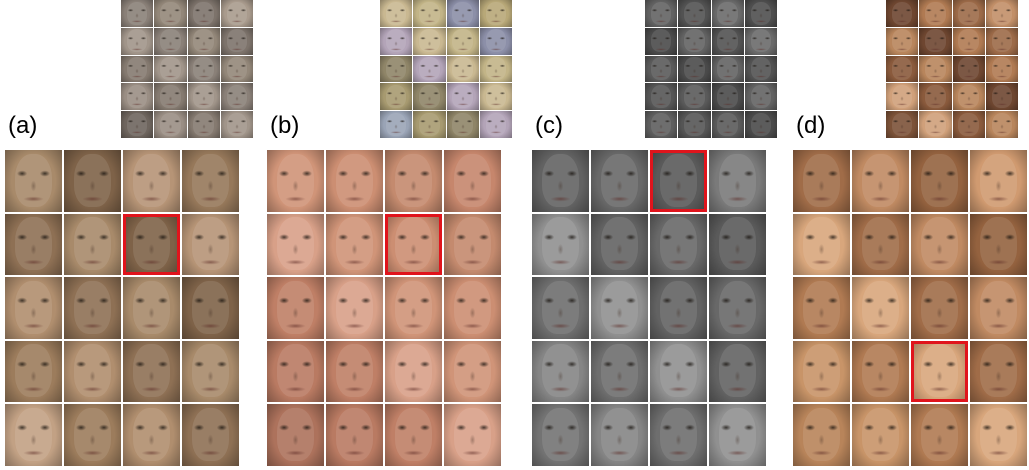 This screenshot has height=470, width=1029. I want to click on panel-label: (c), so click(549, 125).